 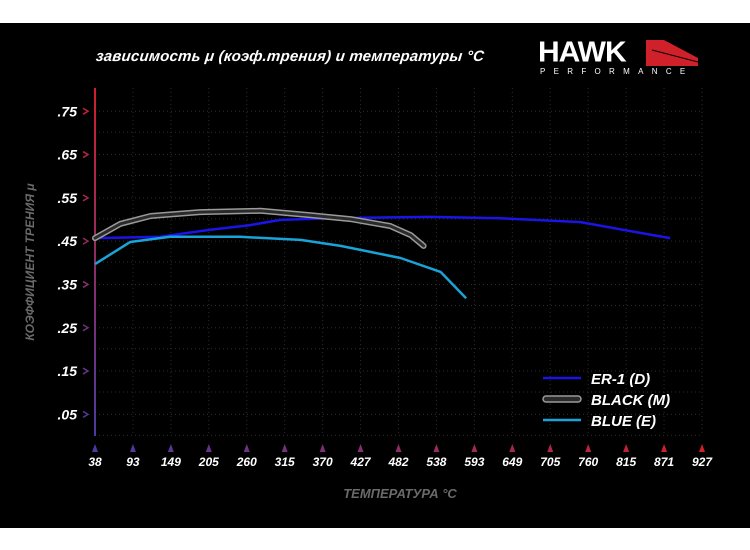 I want to click on hawk-logo: HAWK PERFORMANCE, so click(x=623, y=58).